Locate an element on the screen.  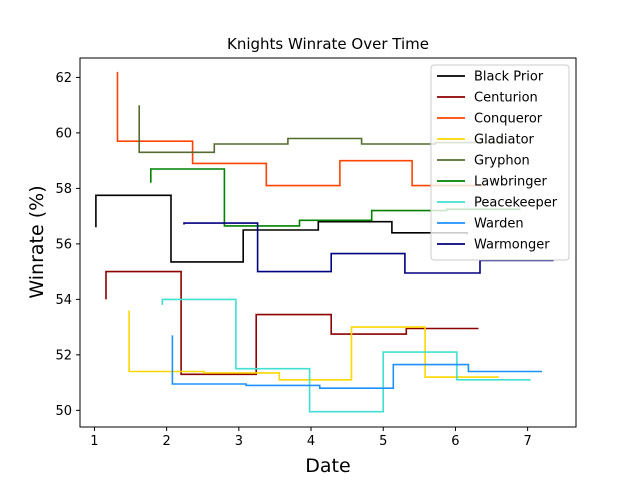
legend-label-4: Gryphon is located at coordinates (502, 161).